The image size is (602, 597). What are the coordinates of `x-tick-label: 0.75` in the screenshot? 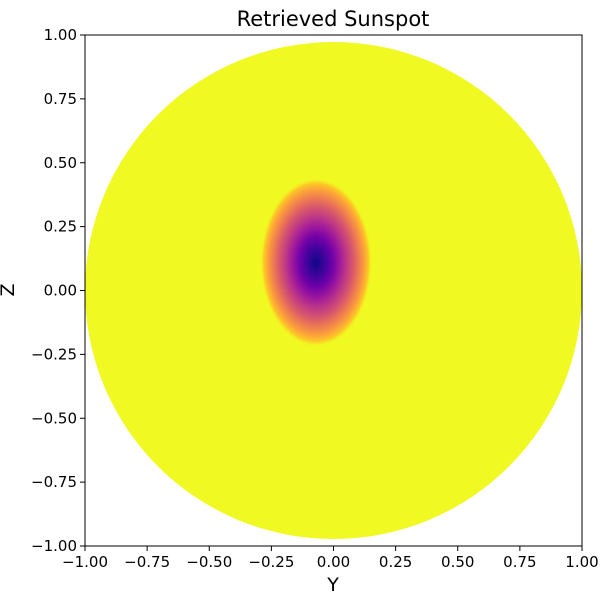 It's located at (519, 562).